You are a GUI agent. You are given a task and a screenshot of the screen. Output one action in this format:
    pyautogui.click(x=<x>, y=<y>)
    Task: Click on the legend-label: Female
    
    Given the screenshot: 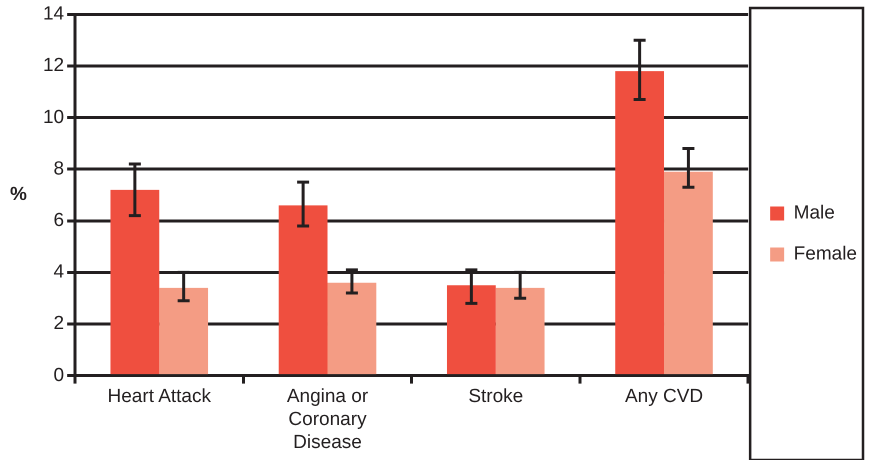 What is the action you would take?
    pyautogui.click(x=826, y=254)
    